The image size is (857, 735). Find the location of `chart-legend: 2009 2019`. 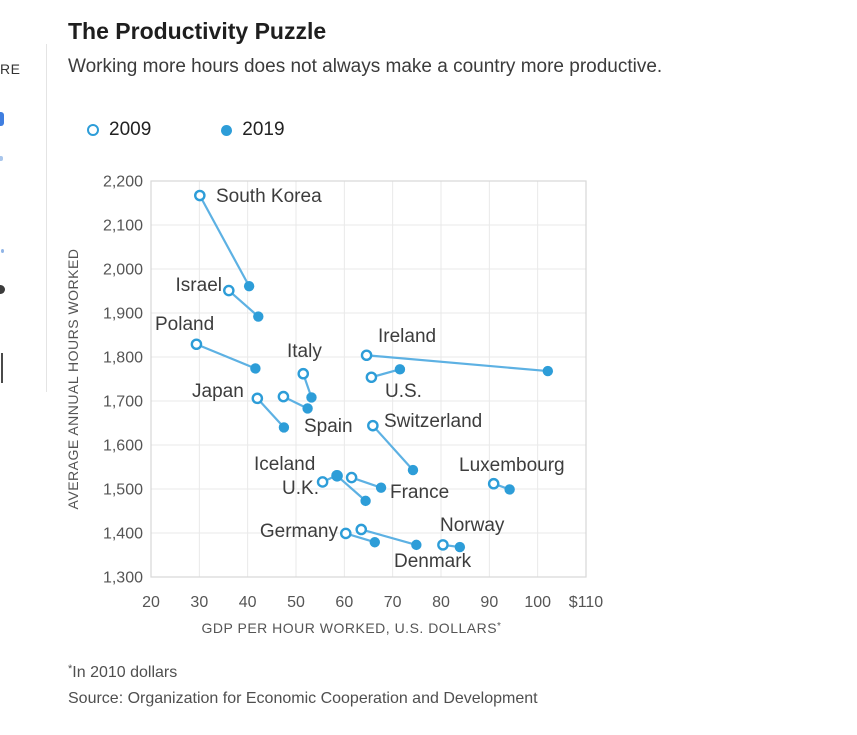

chart-legend: 2009 2019 is located at coordinates (186, 130).